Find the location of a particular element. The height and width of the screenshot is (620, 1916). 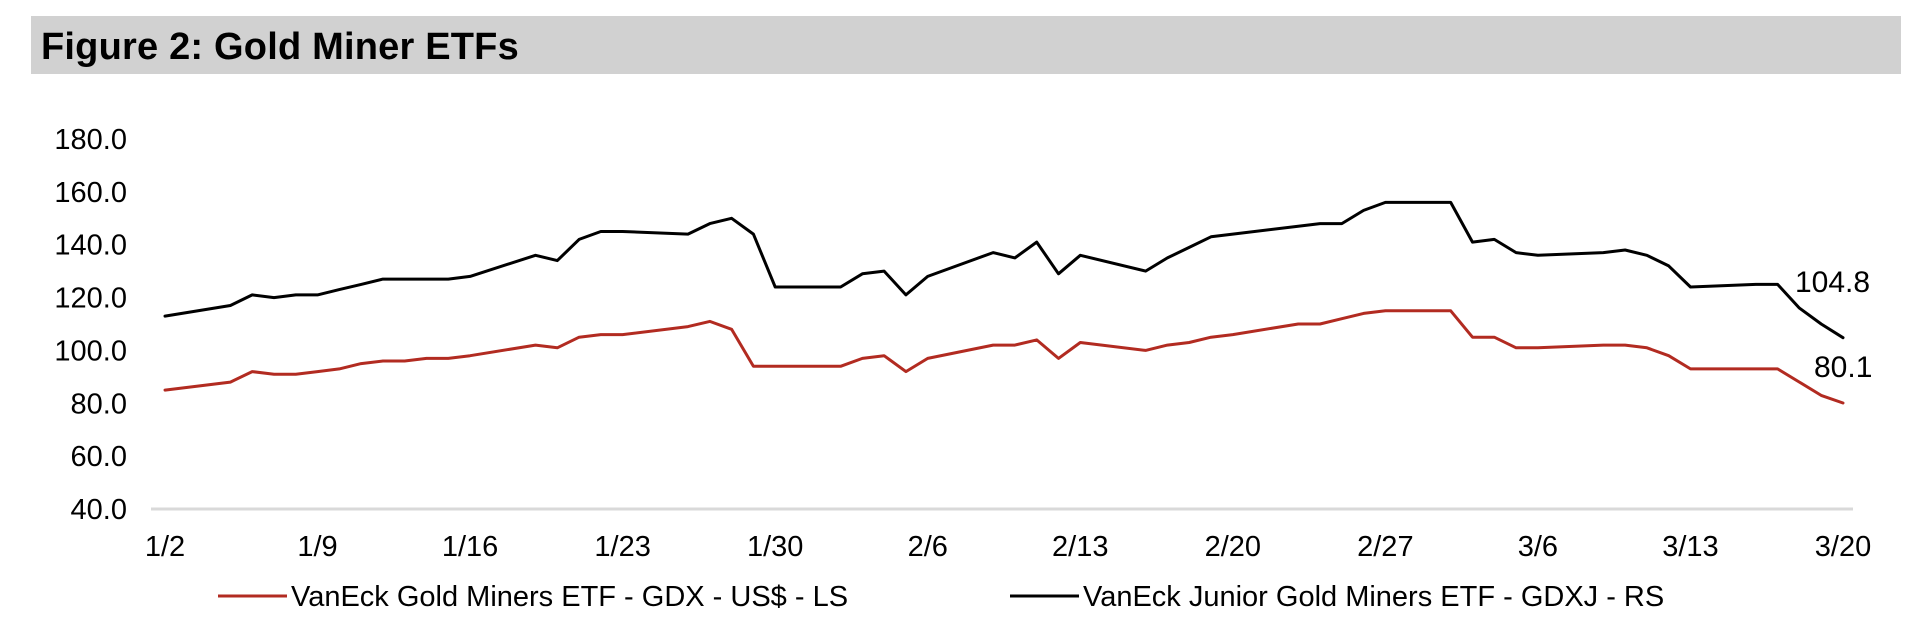

x-tick-label: 1/2 is located at coordinates (165, 547).